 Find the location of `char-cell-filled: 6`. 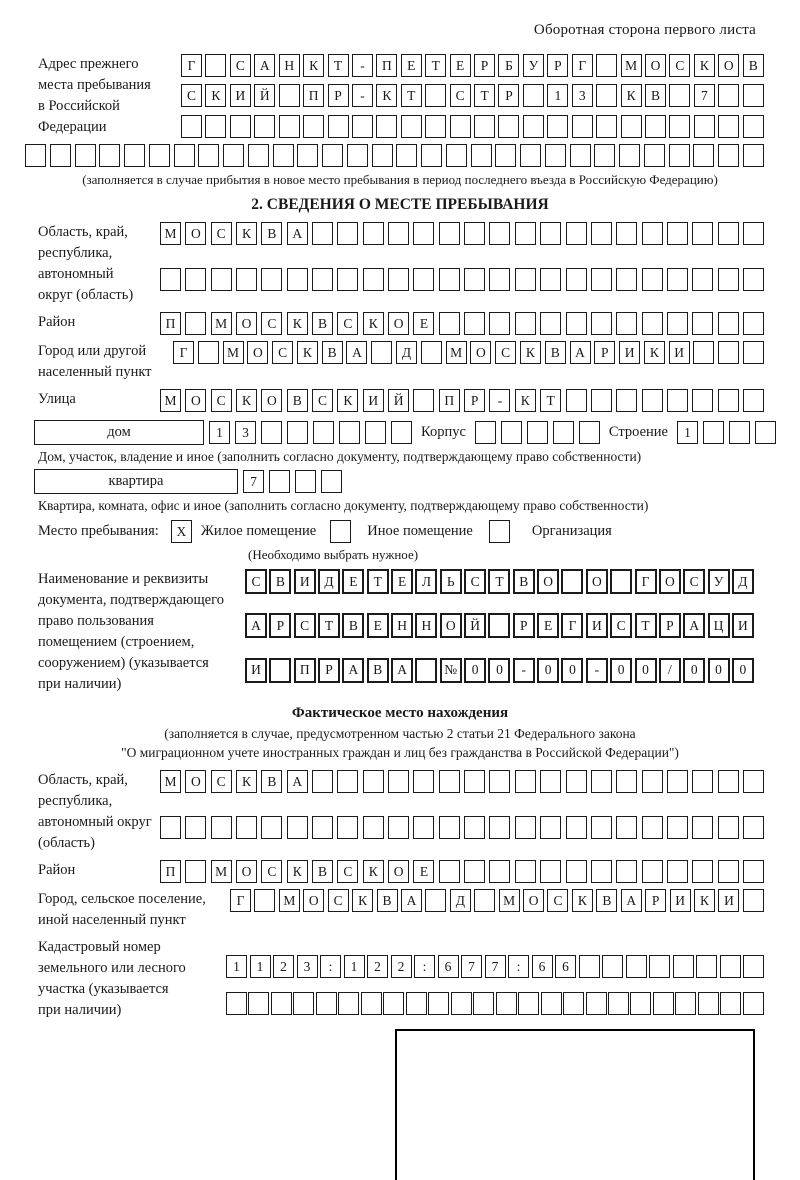

char-cell-filled: 6 is located at coordinates (542, 966).